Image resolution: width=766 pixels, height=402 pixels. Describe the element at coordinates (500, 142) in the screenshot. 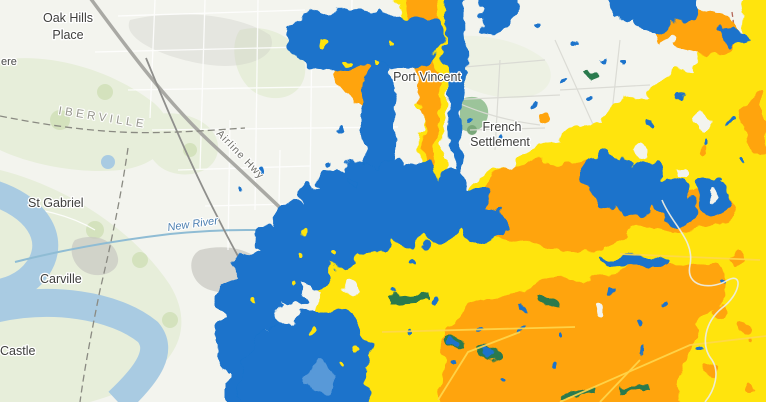

I see `label-french-settlement-line2: Settlement` at that location.